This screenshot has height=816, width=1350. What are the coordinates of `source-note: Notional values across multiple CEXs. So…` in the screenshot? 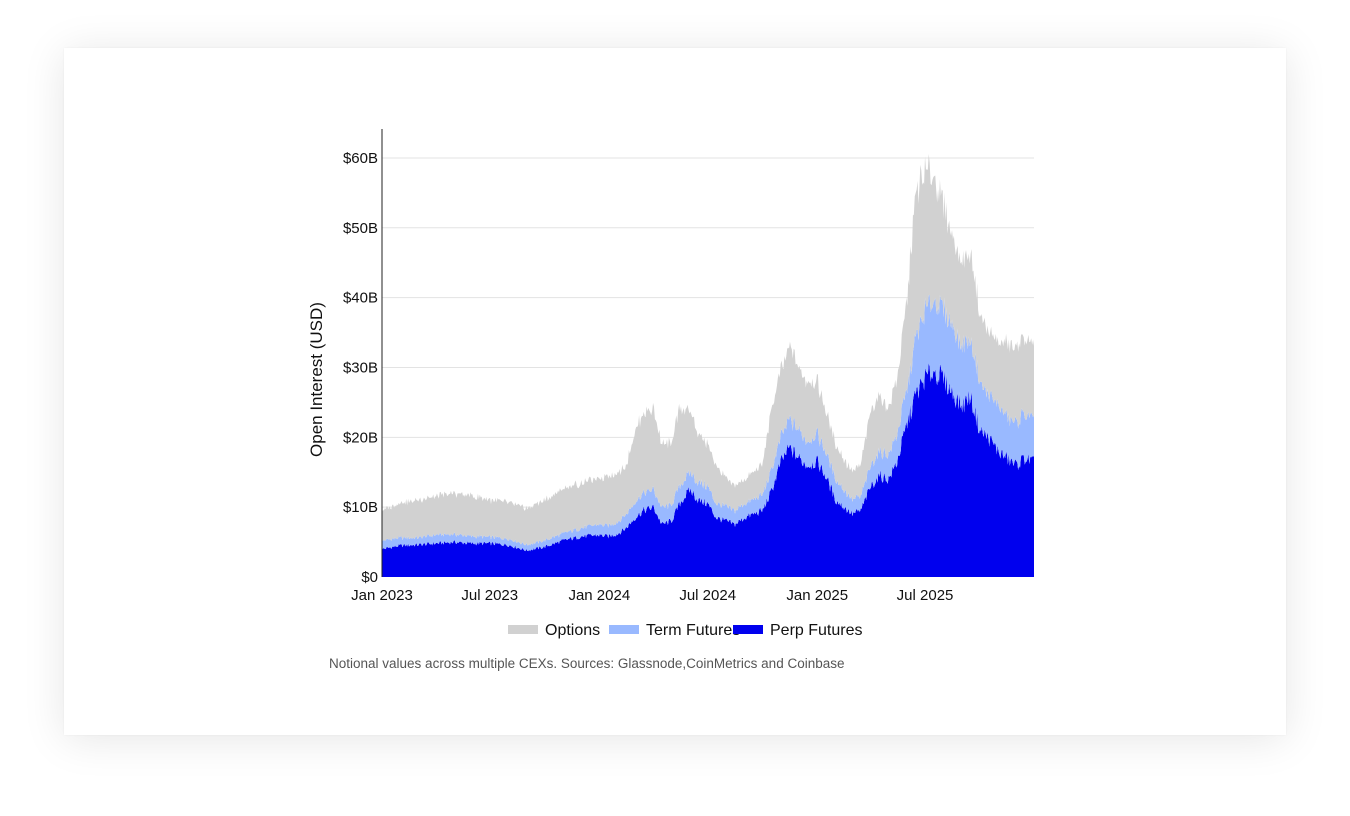 It's located at (587, 663).